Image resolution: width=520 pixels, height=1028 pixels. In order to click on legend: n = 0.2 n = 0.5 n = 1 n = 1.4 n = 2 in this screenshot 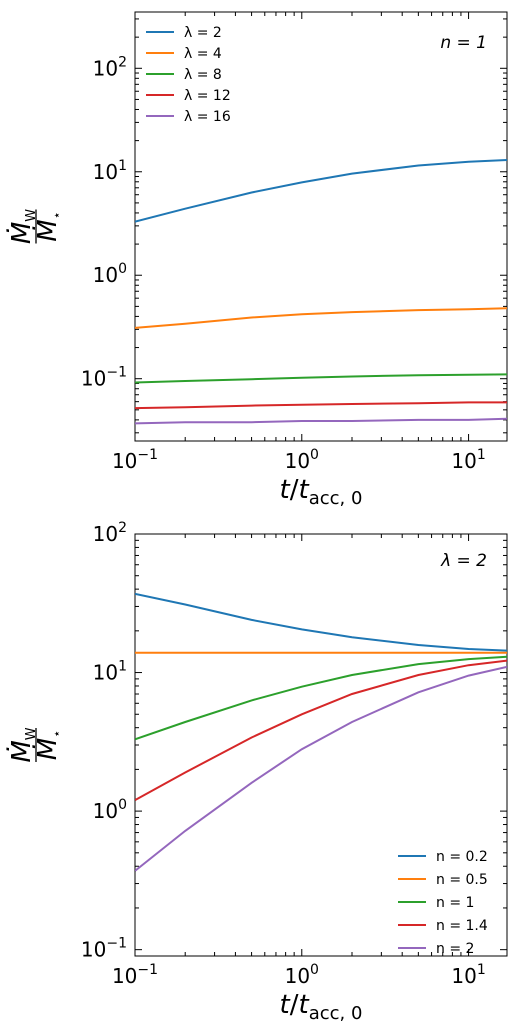, I will do `click(443, 903)`.